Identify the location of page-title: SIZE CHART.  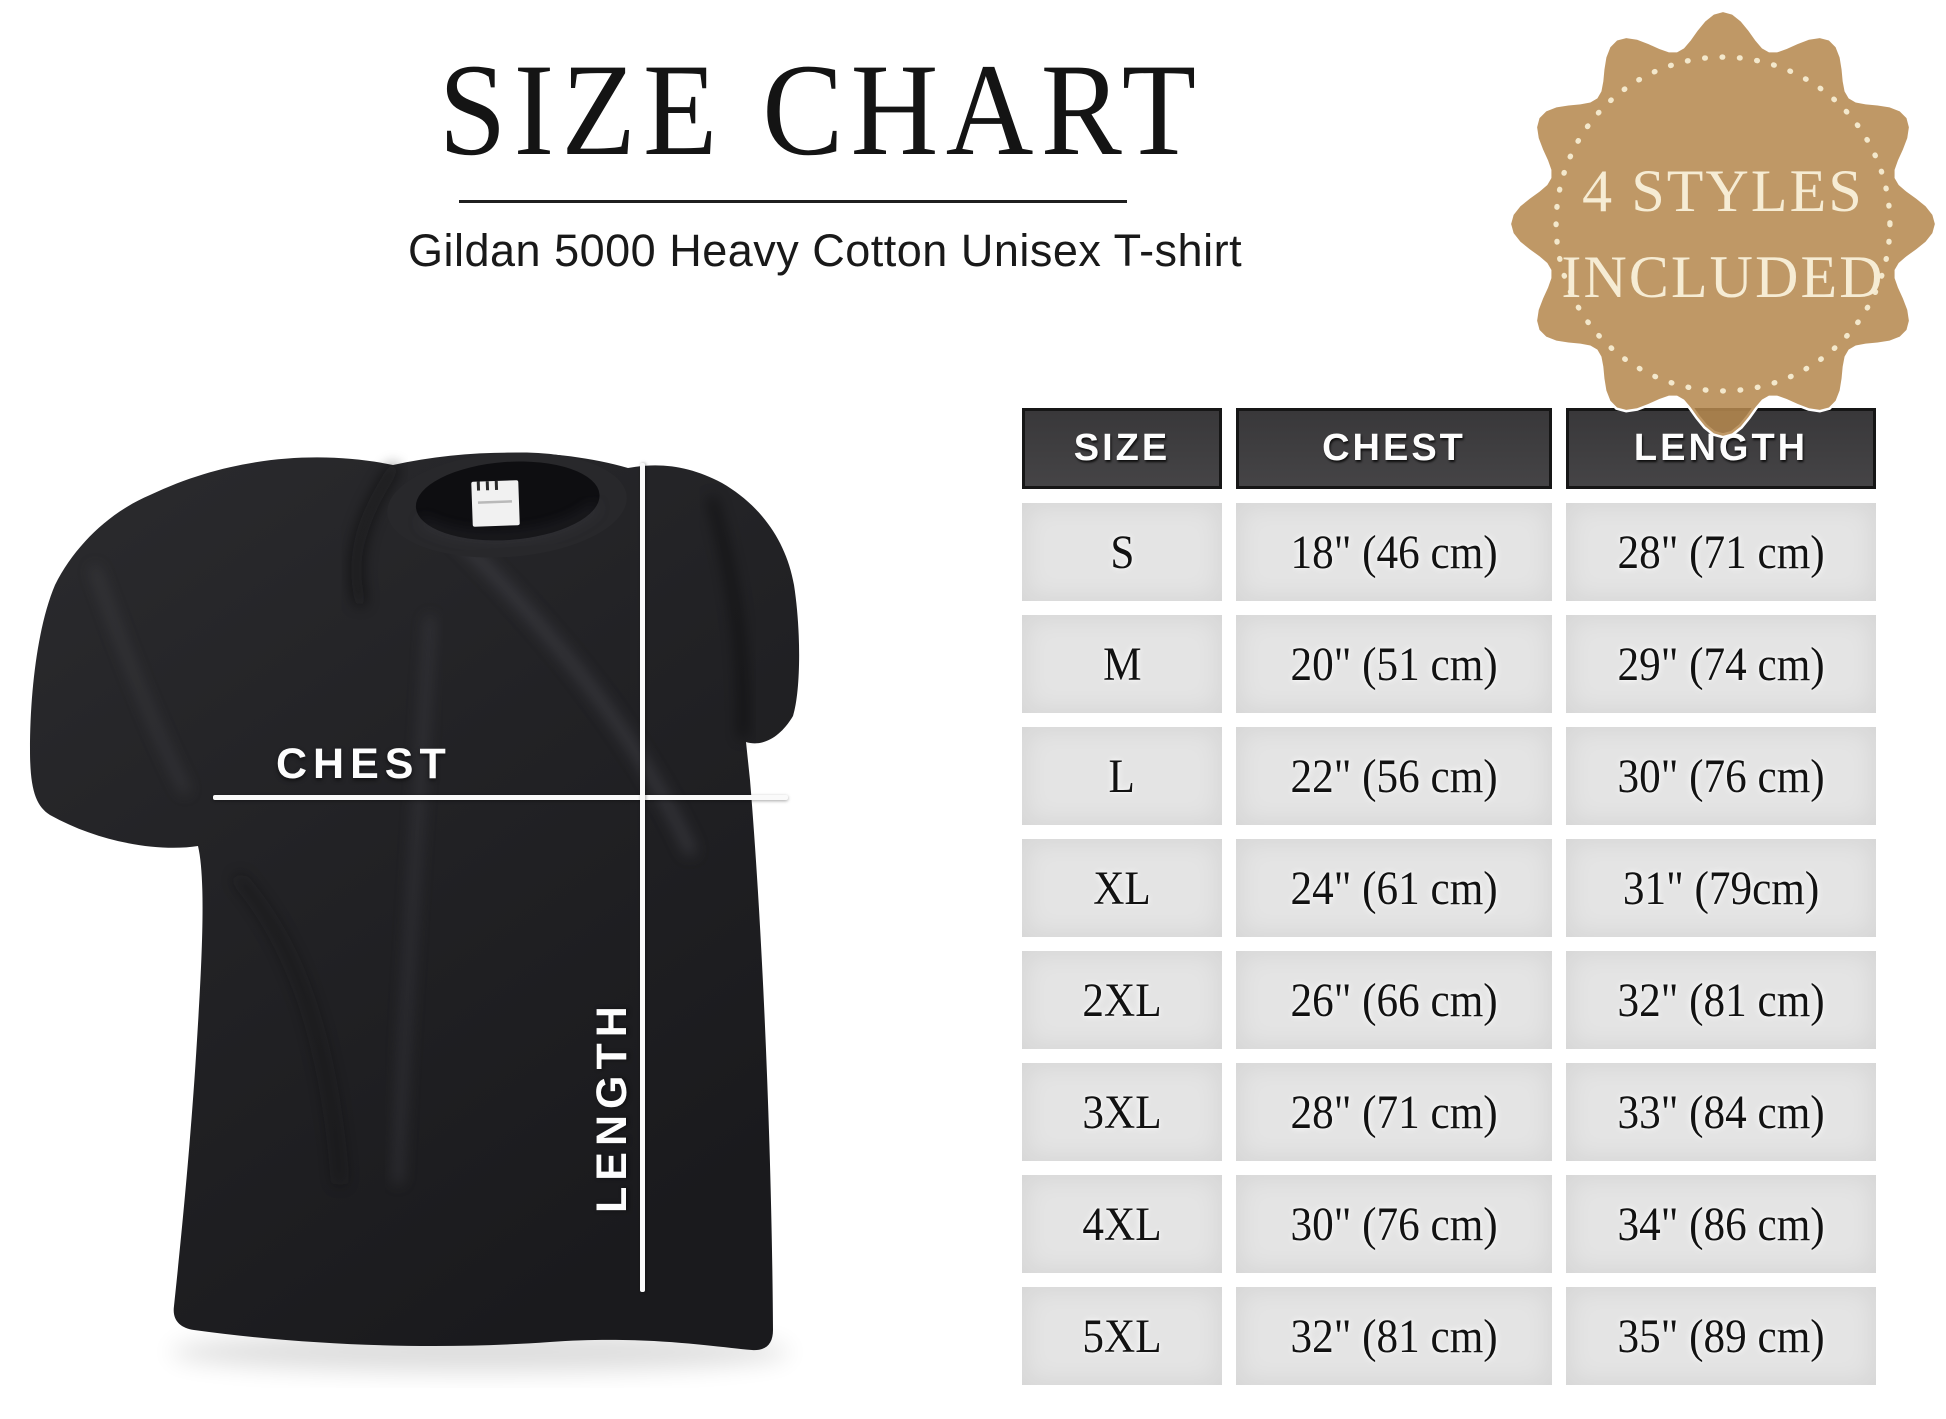
(821, 109).